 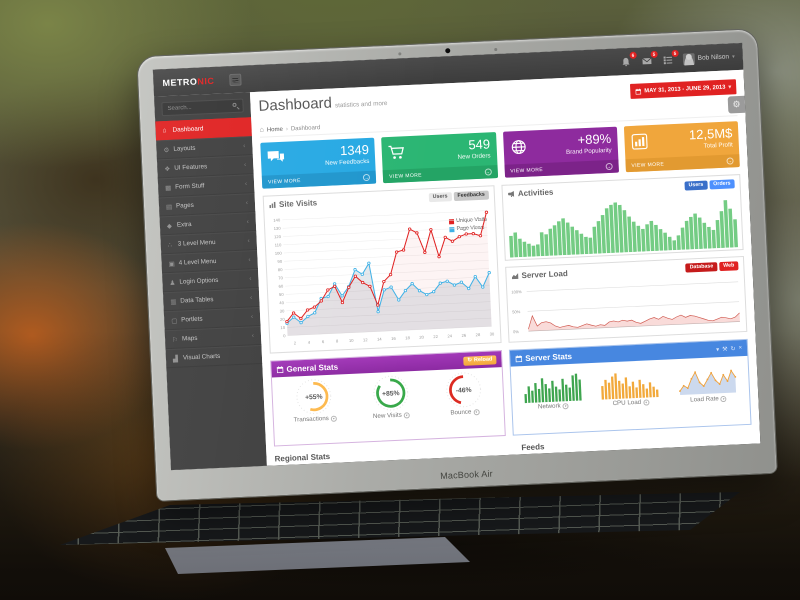 I want to click on date-range-picker: MAY 31, 2013 - JUNE 29, 2013 ▾, so click(x=683, y=89).